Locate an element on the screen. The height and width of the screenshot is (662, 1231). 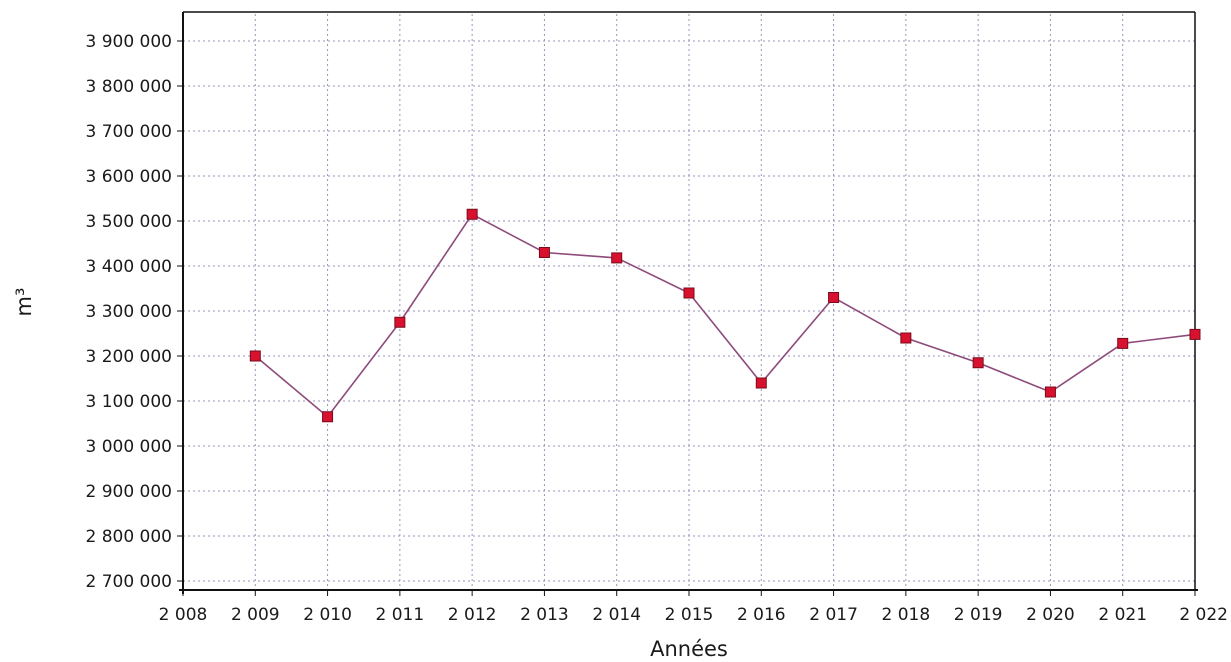
x-tick-label: 2 011 is located at coordinates (400, 615).